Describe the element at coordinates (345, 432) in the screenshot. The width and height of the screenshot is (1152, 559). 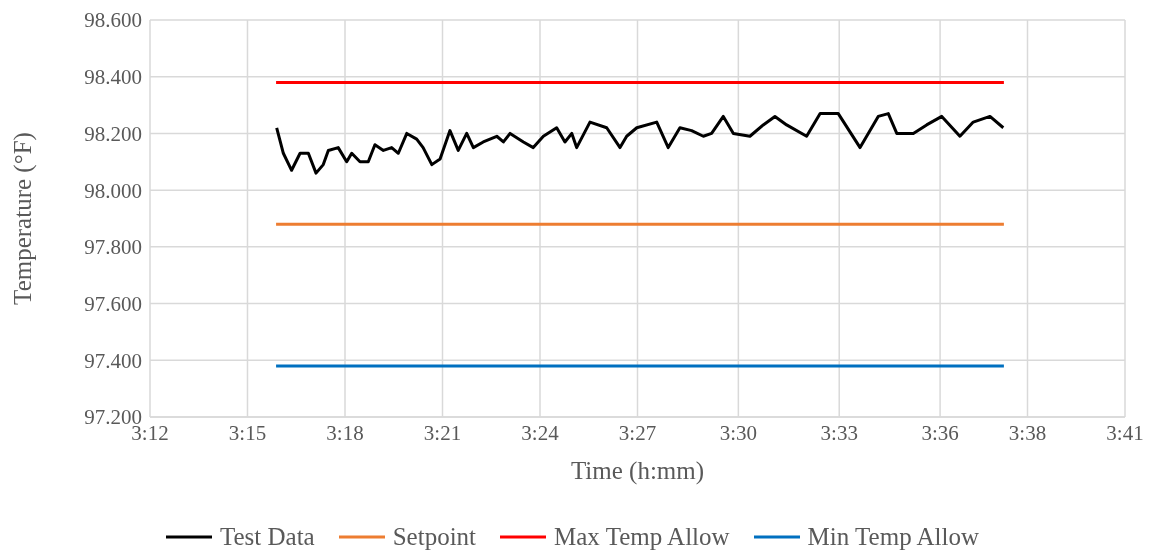
I see `x-tick-label: 3:18` at that location.